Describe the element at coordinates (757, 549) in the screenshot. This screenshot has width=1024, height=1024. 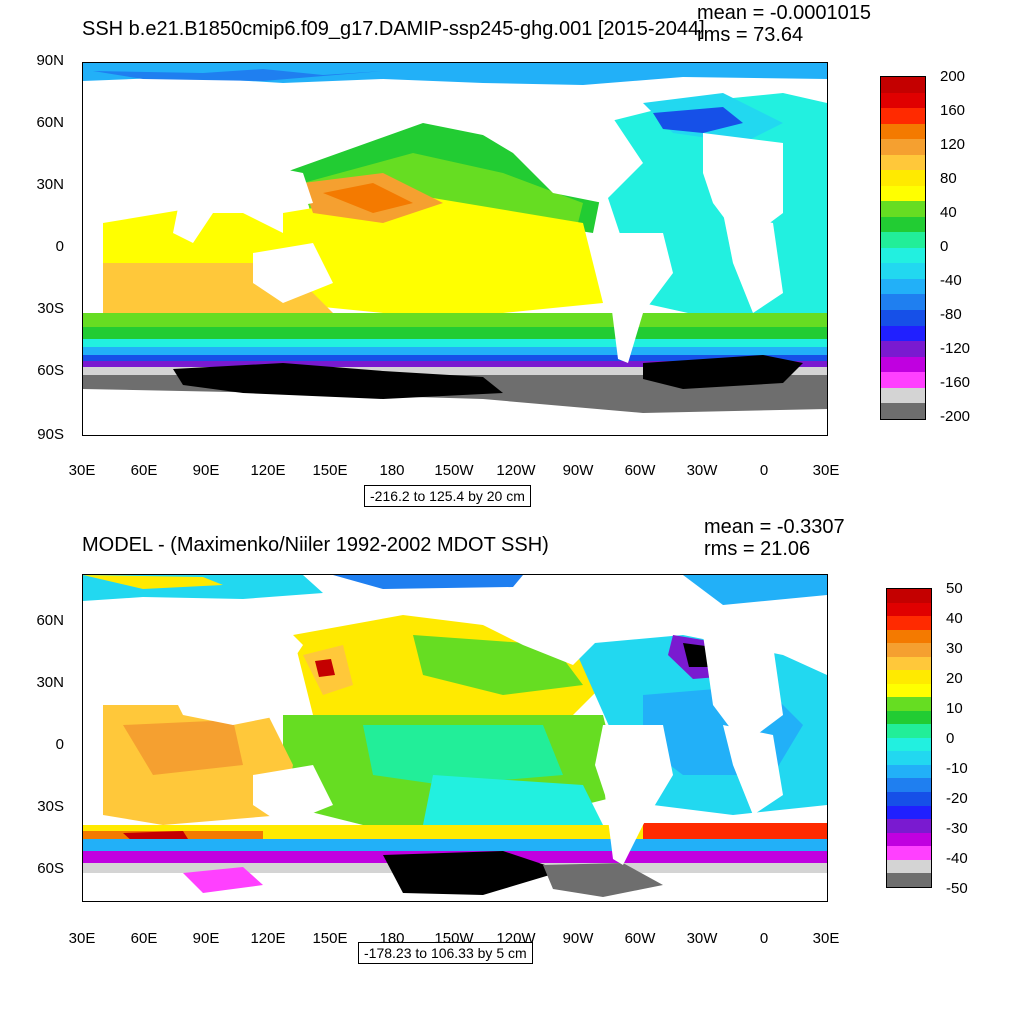
I see `bottom-rms-stat: rms = 21.06` at that location.